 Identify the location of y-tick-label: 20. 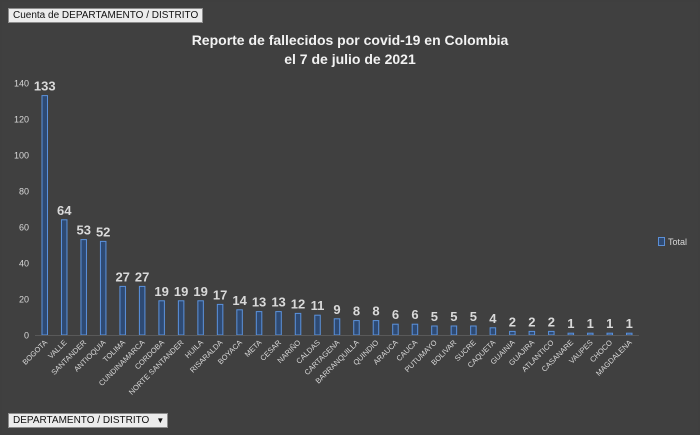
(24, 300).